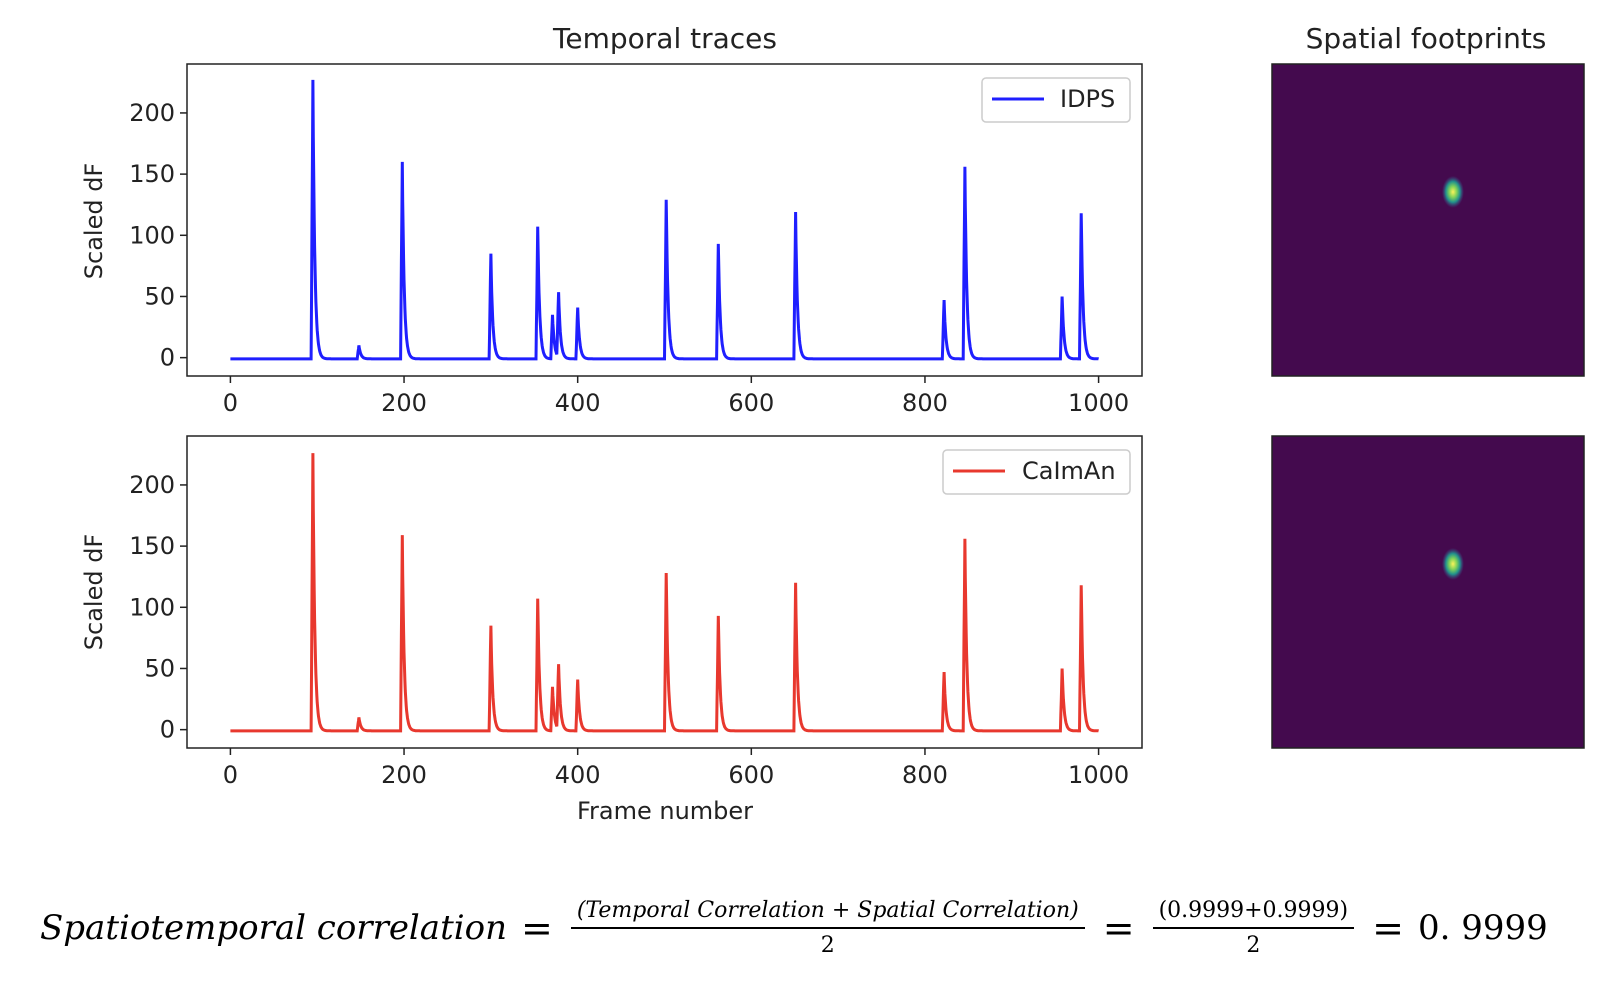  Describe the element at coordinates (1069, 471) in the screenshot. I see `legend-label-caiman: CaImAn` at that location.